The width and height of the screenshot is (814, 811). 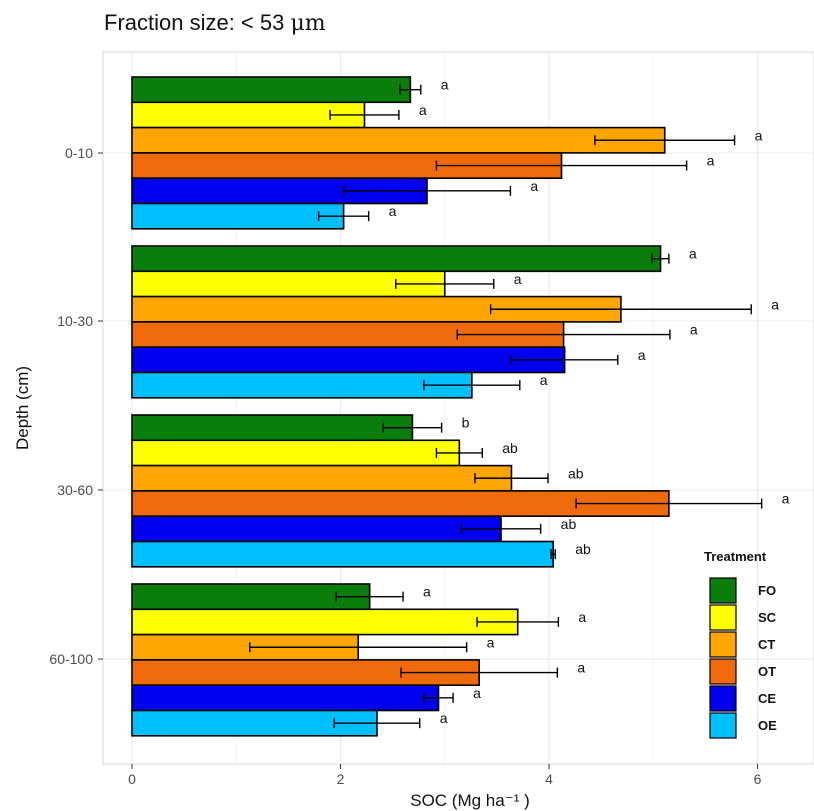 What do you see at coordinates (723, 644) in the screenshot?
I see `legend-swatch-ct` at bounding box center [723, 644].